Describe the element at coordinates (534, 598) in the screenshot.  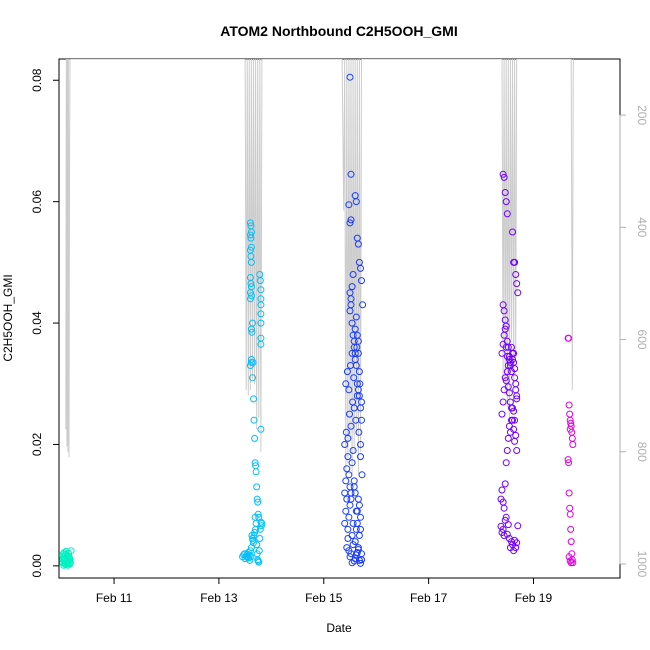
I see `x-tick-label: Feb 19` at that location.